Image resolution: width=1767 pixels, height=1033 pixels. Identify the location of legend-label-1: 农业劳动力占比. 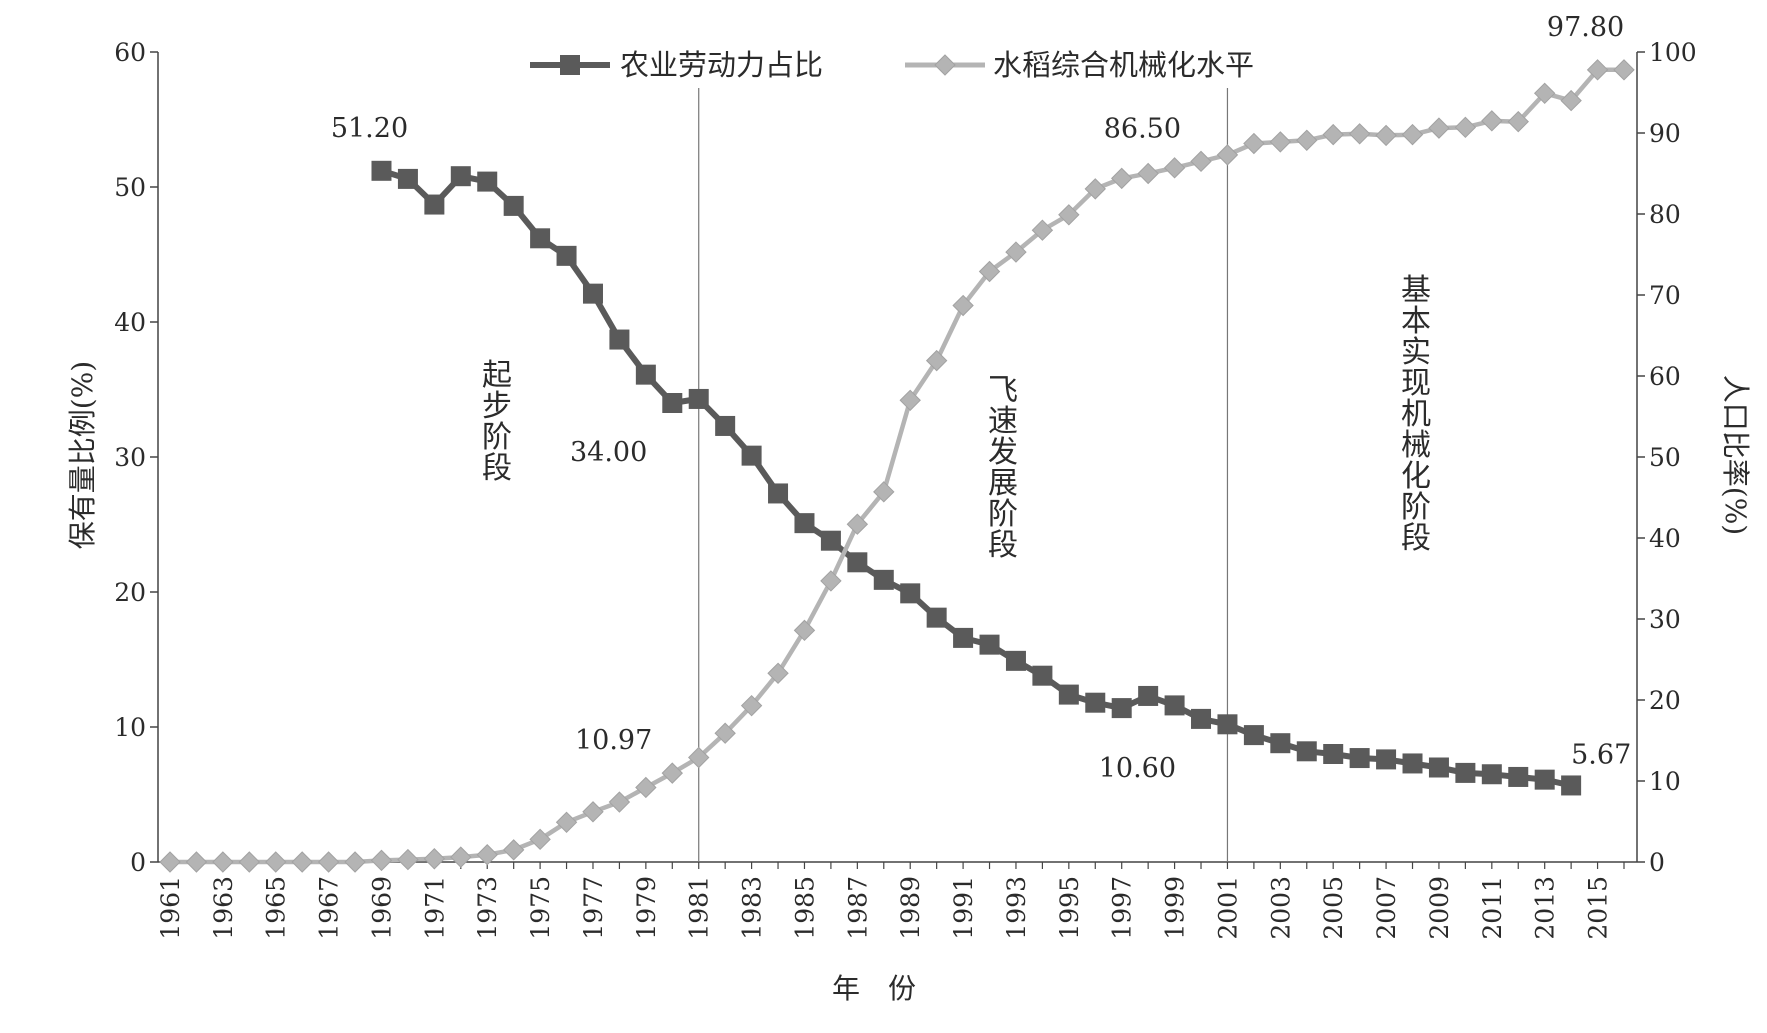
(721, 65).